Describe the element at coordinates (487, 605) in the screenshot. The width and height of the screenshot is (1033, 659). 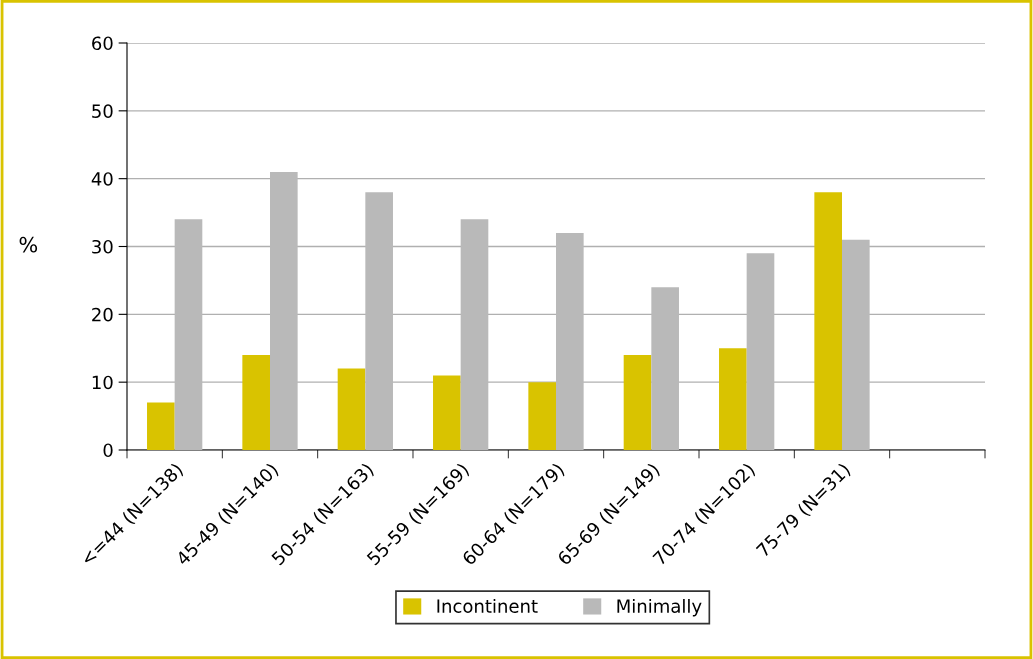
I see `legend-label: Incontinent` at that location.